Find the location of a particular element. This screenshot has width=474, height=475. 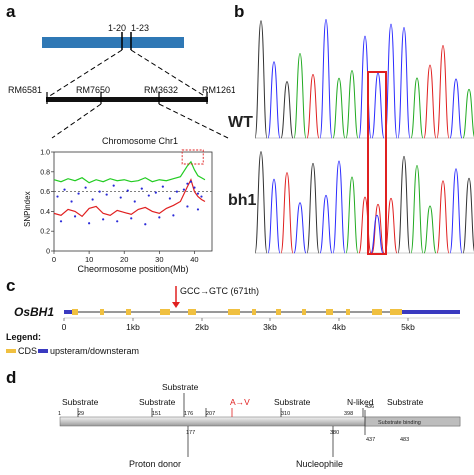

y-tick-label: 0.4 is located at coordinates (45, 212).